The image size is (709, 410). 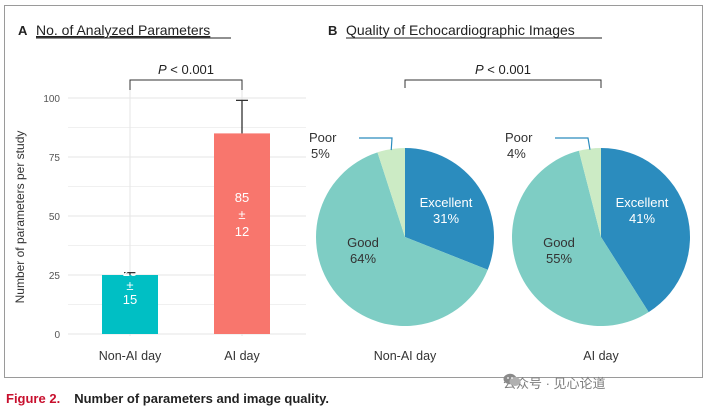 I want to click on pie-pct-good: 55%, so click(x=559, y=258).